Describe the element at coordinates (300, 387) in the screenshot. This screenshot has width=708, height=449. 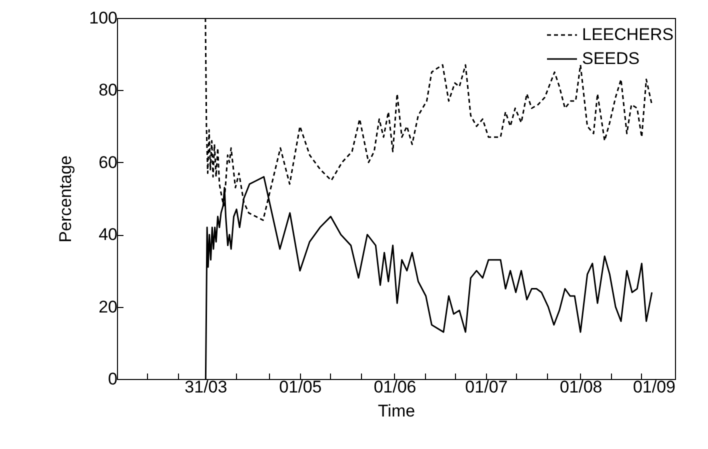
I see `x-tick-label: 01/05` at that location.